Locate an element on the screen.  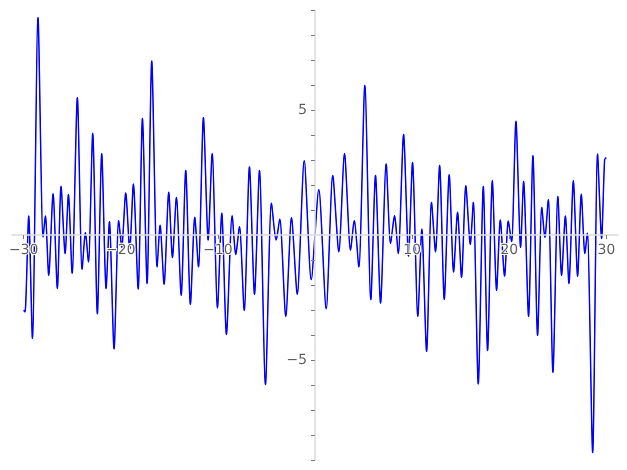
y-tick-label: 5 is located at coordinates (302, 110).